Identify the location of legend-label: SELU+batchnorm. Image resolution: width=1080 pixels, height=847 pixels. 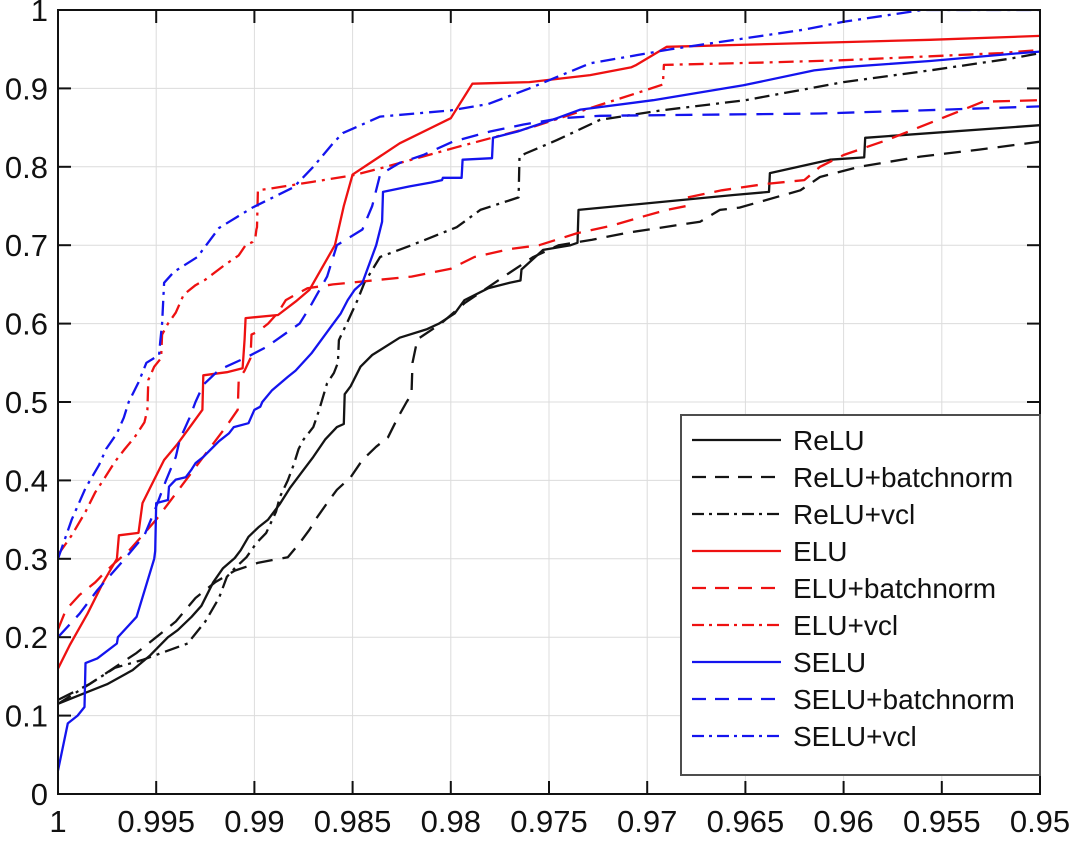
(904, 699).